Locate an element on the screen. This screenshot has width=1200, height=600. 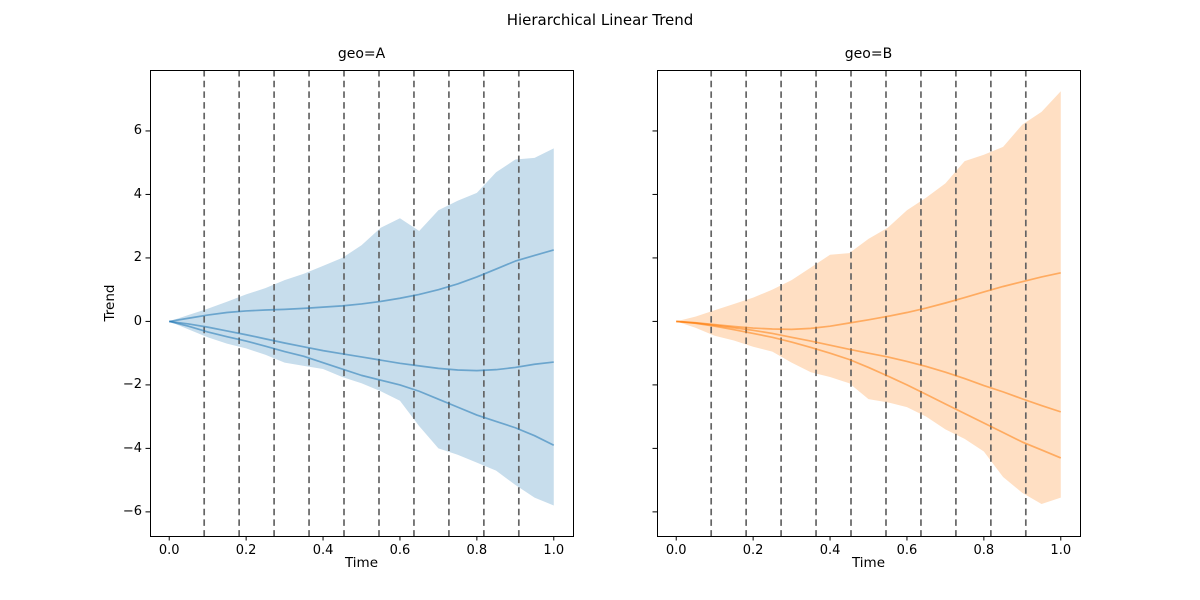
subplot-a-title: geo=A is located at coordinates (361, 54).